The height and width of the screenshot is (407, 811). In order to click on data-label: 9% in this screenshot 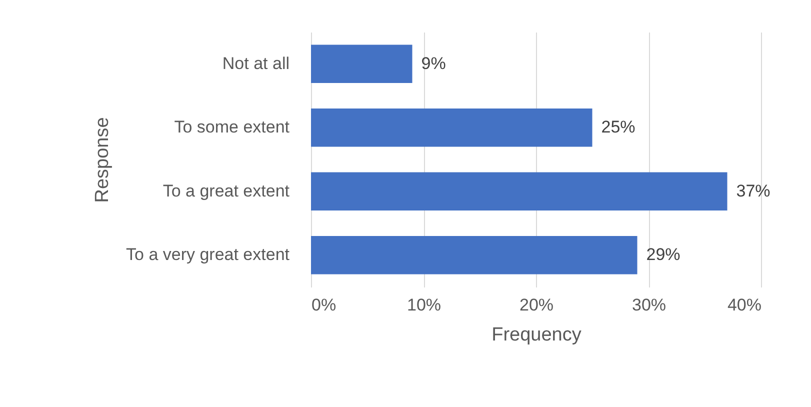, I will do `click(433, 63)`.